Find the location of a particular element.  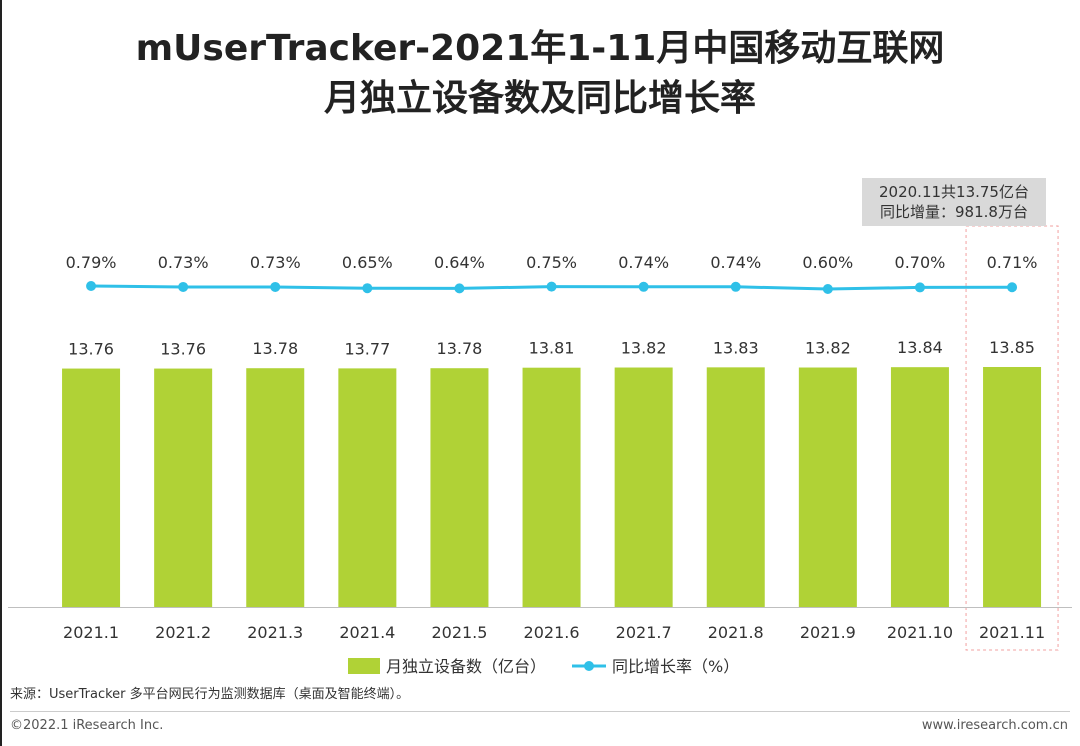

growth-point-2021.9 is located at coordinates (827, 289).